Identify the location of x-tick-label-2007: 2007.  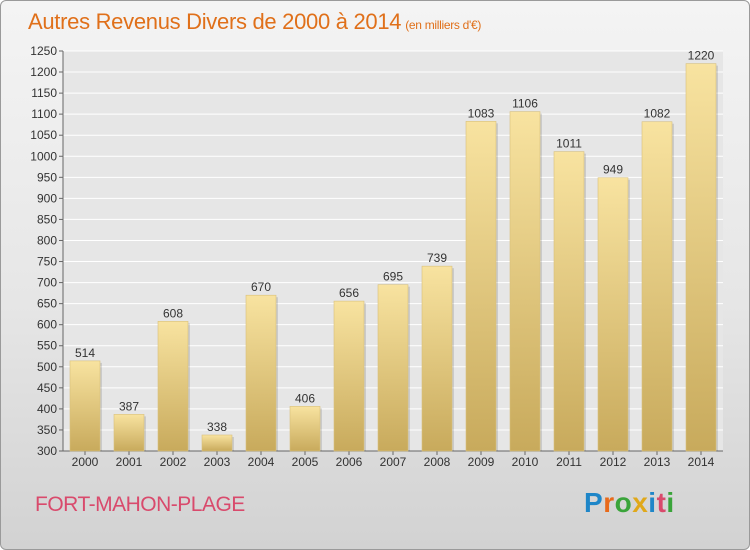
(393, 462).